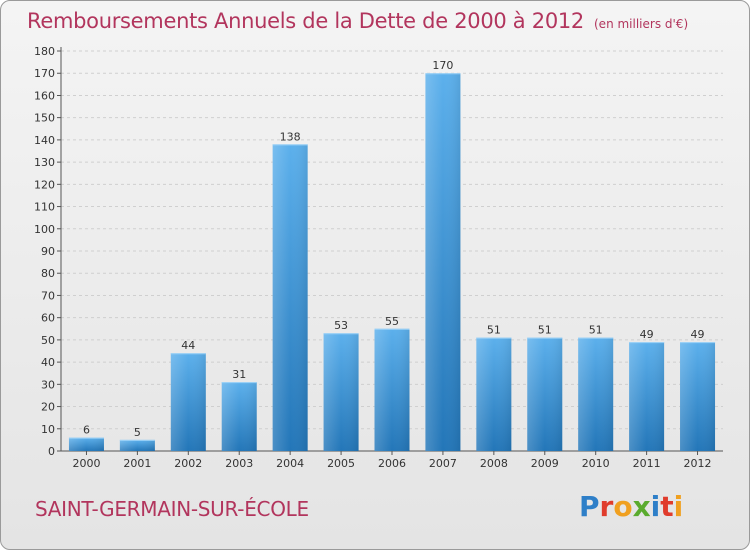 This screenshot has height=550, width=750. What do you see at coordinates (341, 325) in the screenshot?
I see `data-label: 53` at bounding box center [341, 325].